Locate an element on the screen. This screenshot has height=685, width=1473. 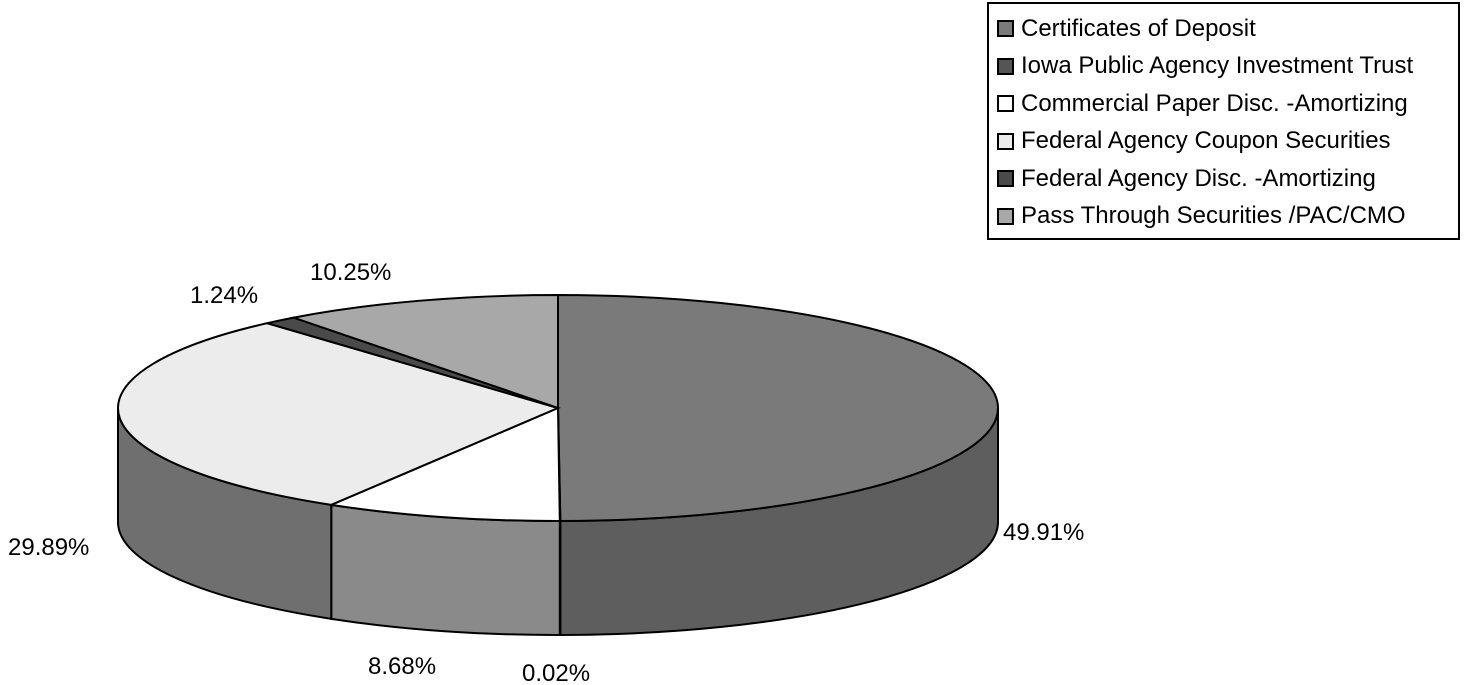
legend-label: Federal Agency Coupon Securities is located at coordinates (1206, 141).